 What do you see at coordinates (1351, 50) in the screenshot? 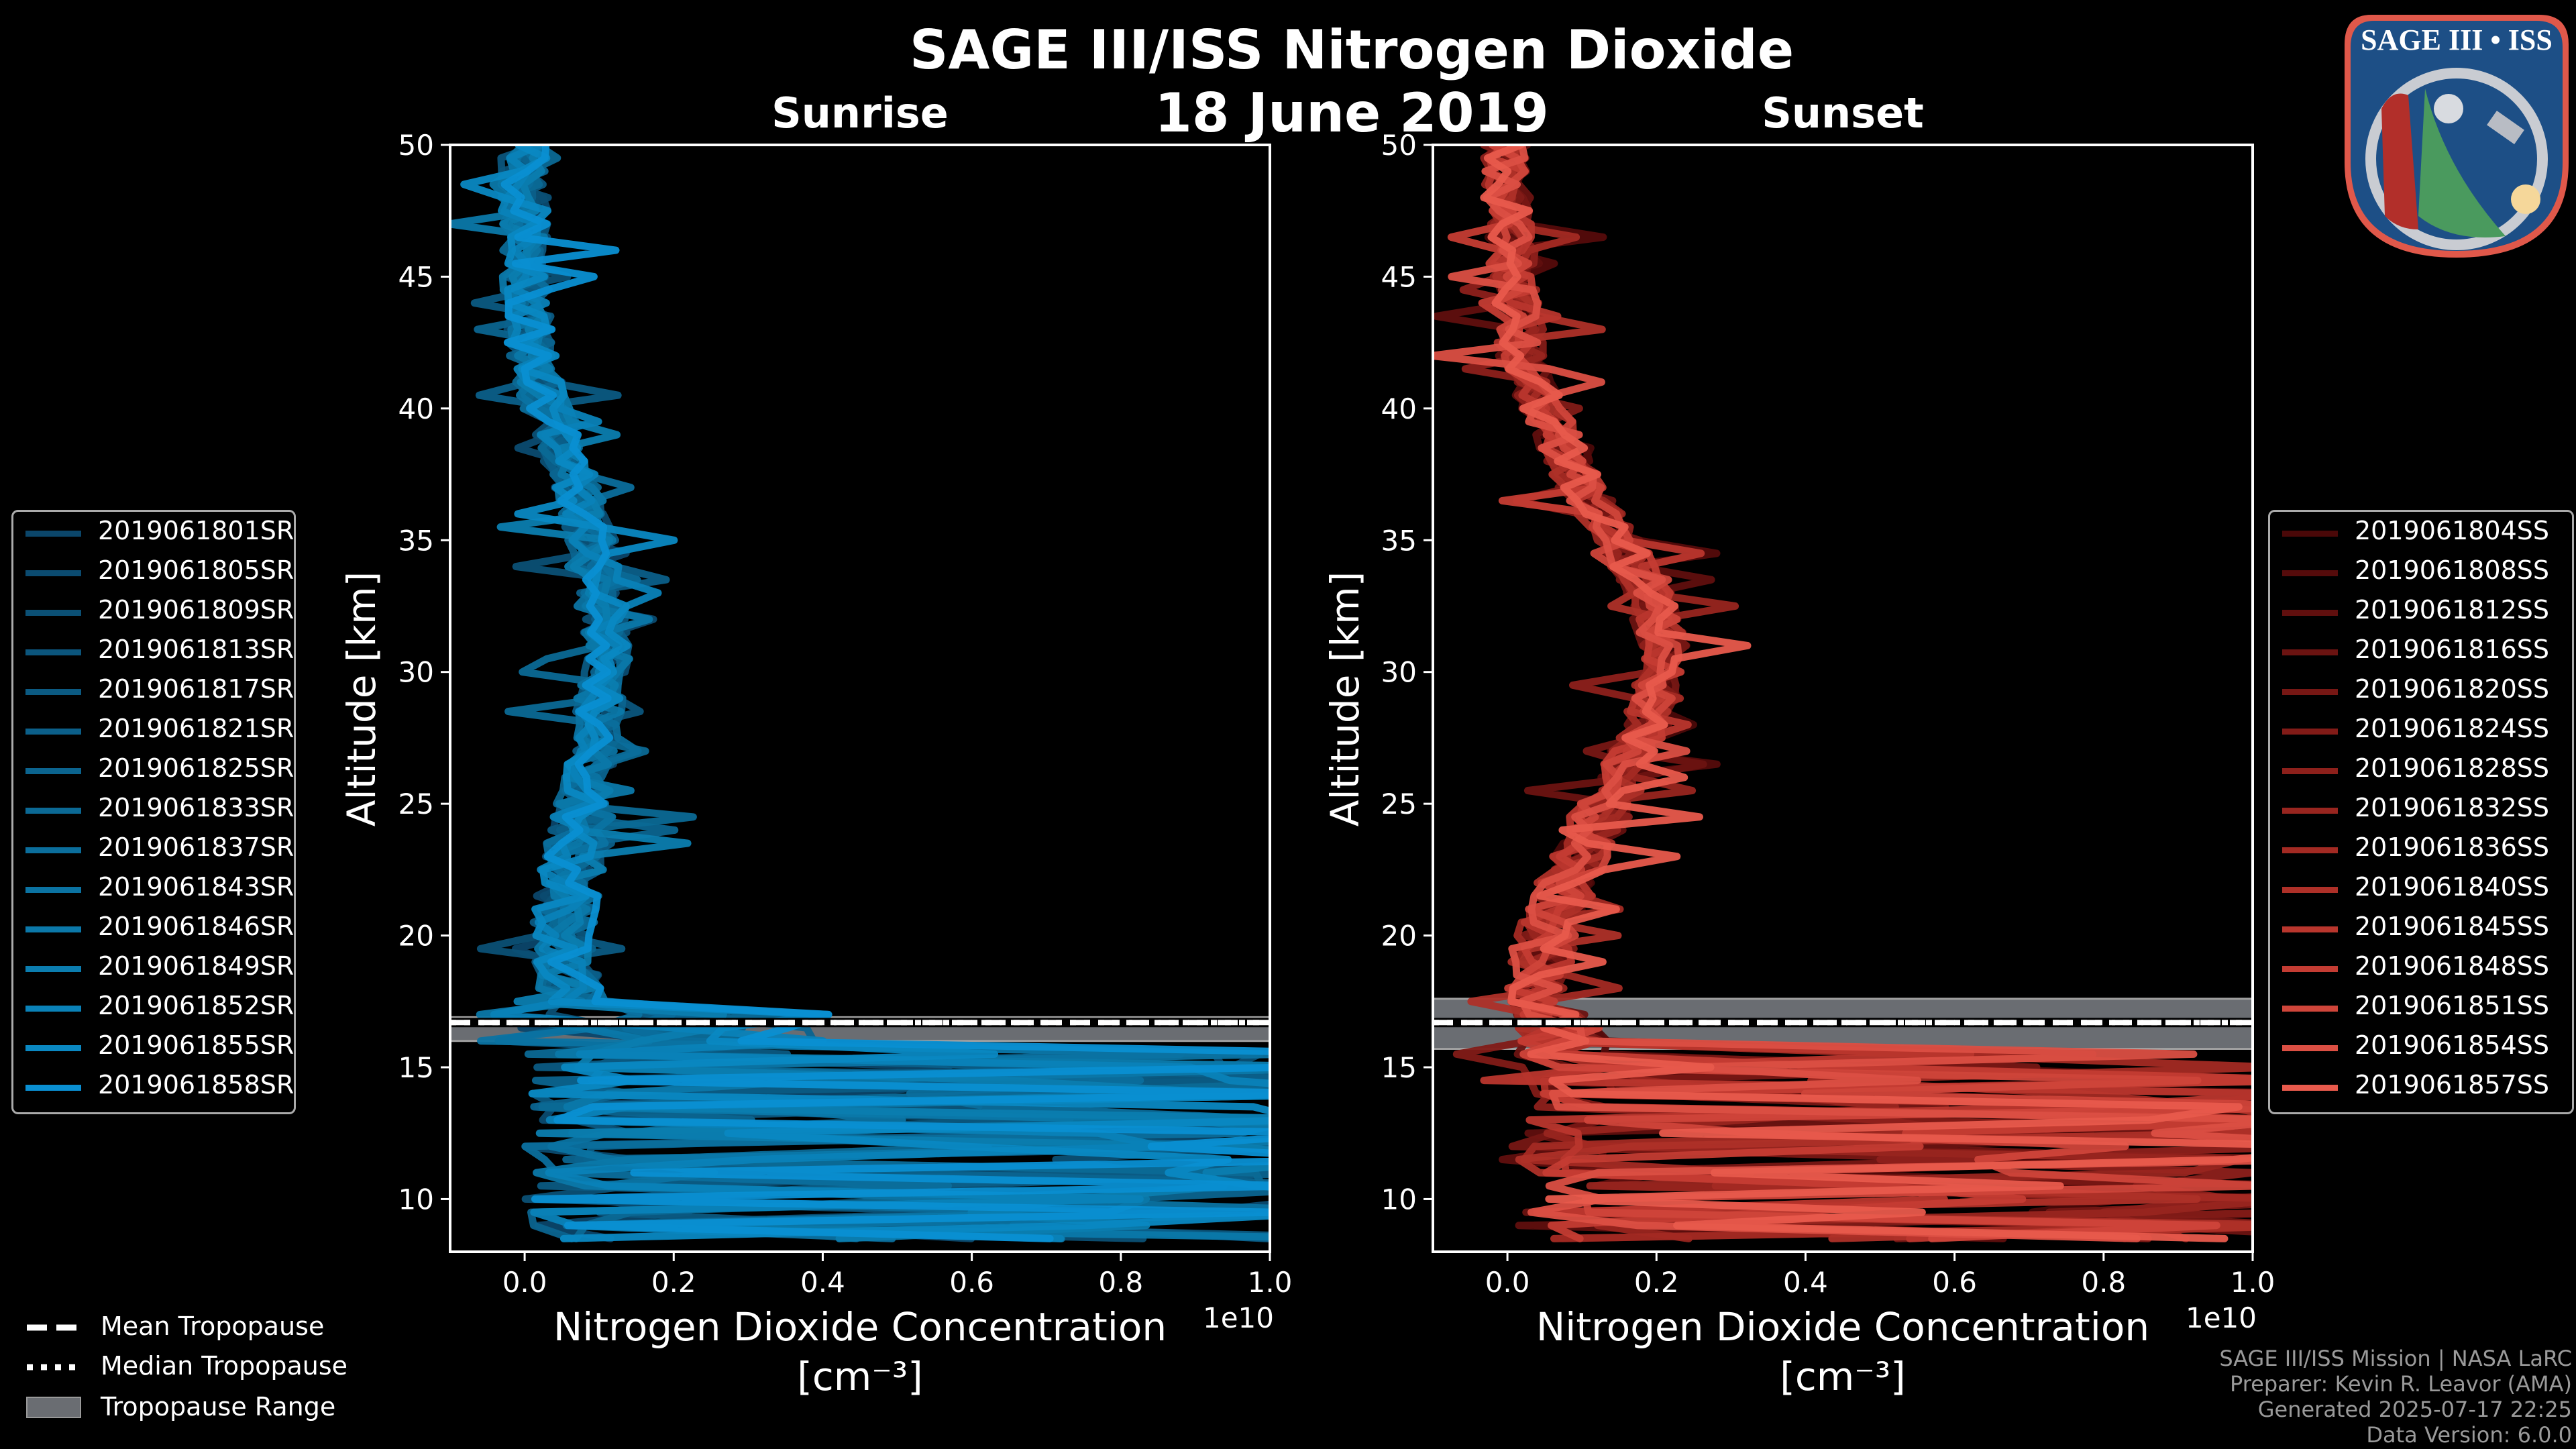
I see `figure-title: SAGE III/ISS Nitrogen Dioxide` at bounding box center [1351, 50].